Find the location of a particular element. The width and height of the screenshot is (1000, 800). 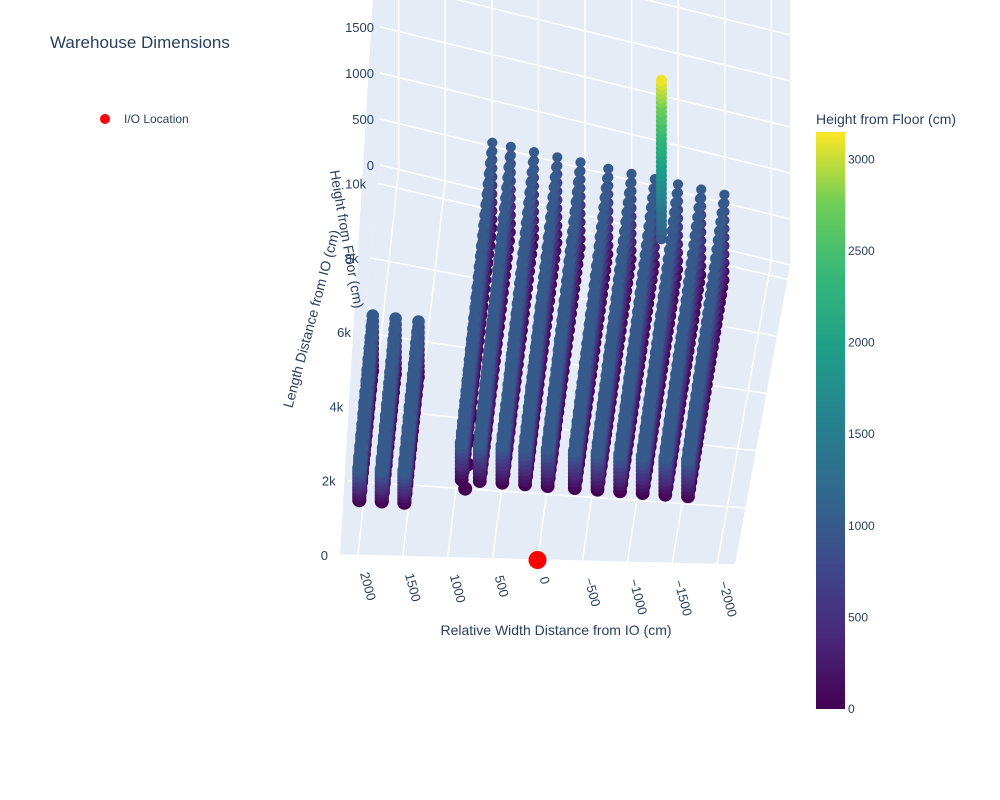

colorbar-tick-label: 2000 is located at coordinates (861, 343).